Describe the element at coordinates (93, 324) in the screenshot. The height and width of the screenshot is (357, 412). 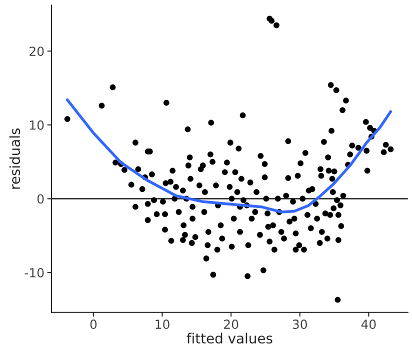
I see `x-tick-label: 0` at that location.